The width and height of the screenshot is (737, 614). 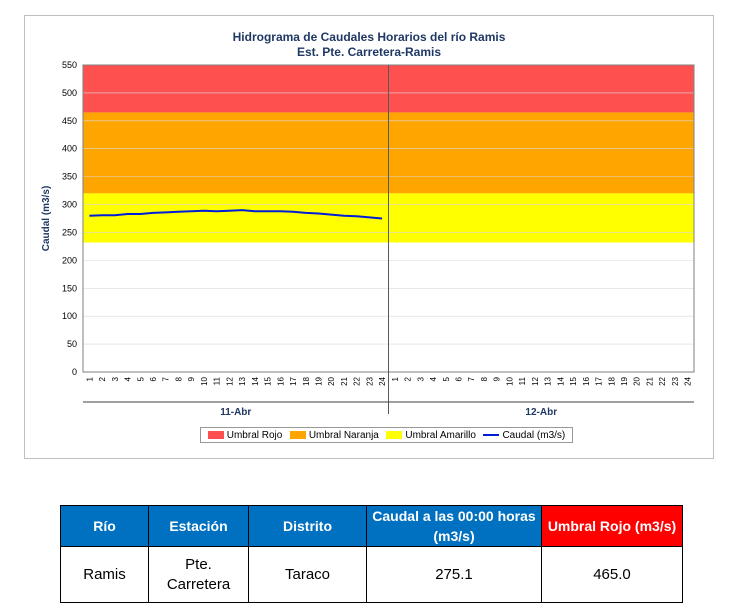 I want to click on header-umbral-rojo: Umbral Rojo (m3/s), so click(x=612, y=526).